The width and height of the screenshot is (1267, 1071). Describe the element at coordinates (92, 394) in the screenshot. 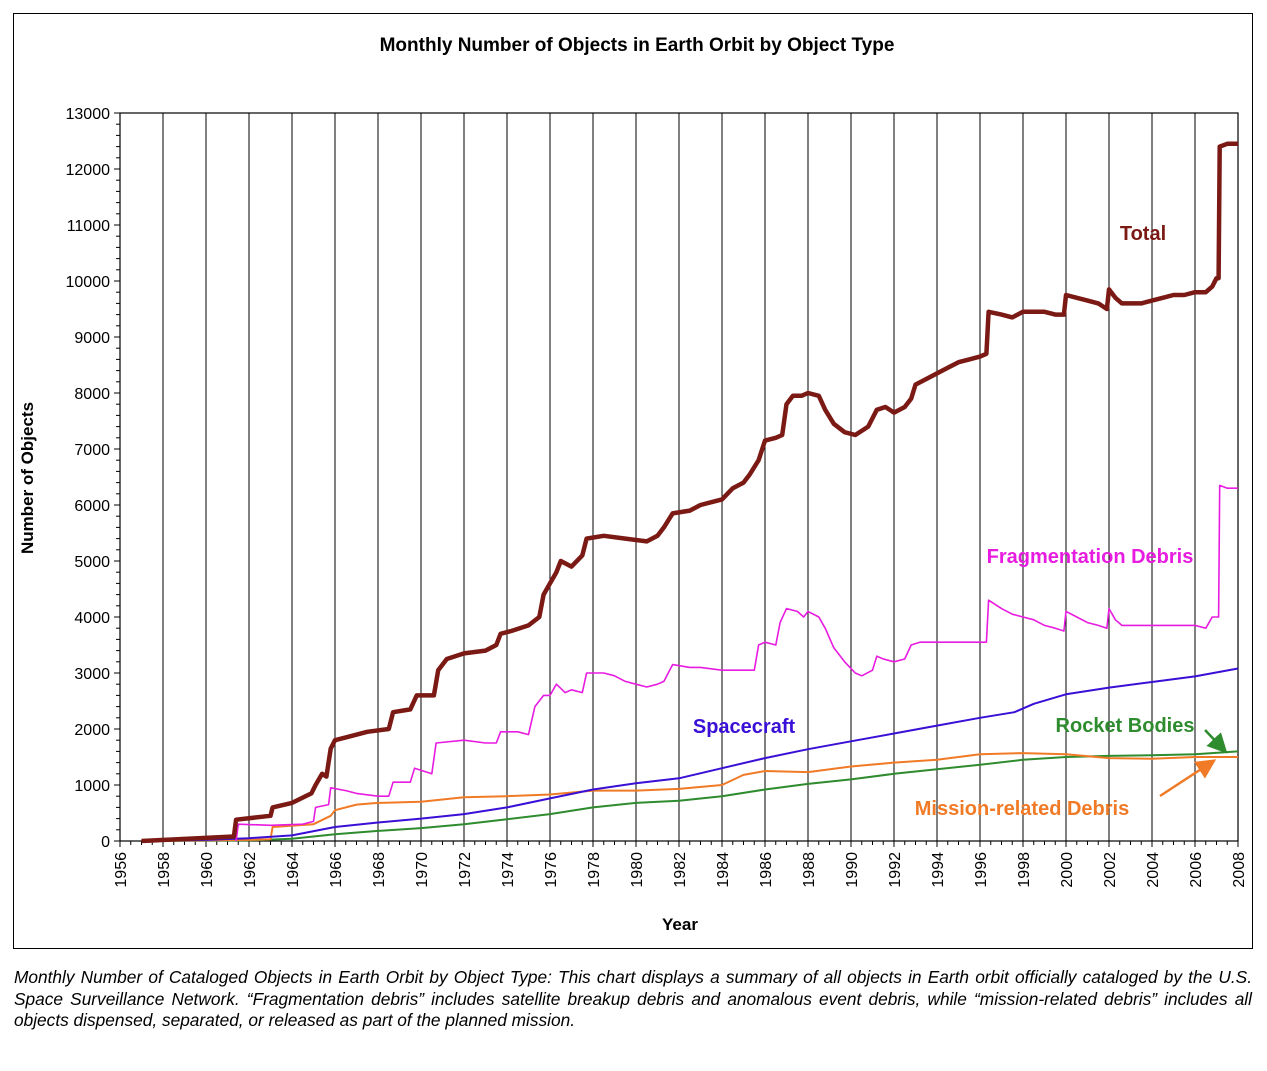

I see `y-tick-label: 8000` at that location.